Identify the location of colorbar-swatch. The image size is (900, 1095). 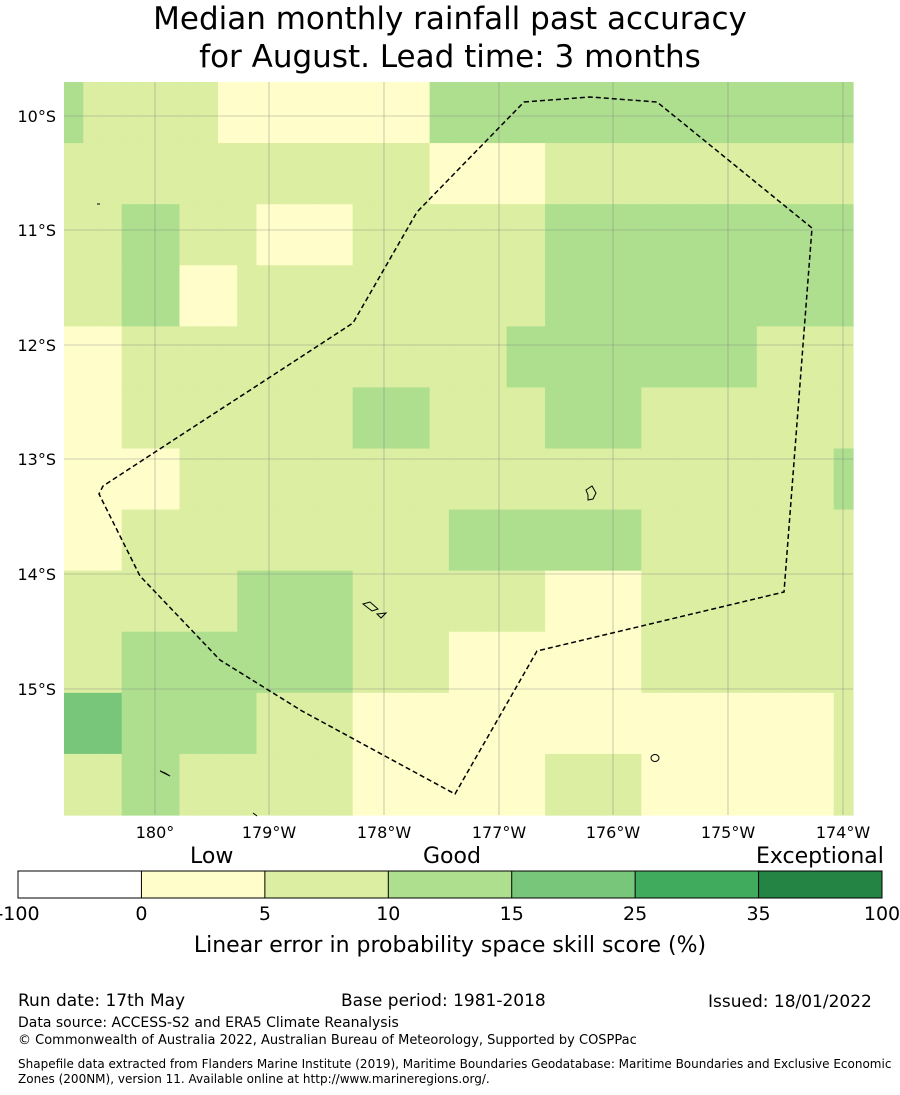
(820, 884).